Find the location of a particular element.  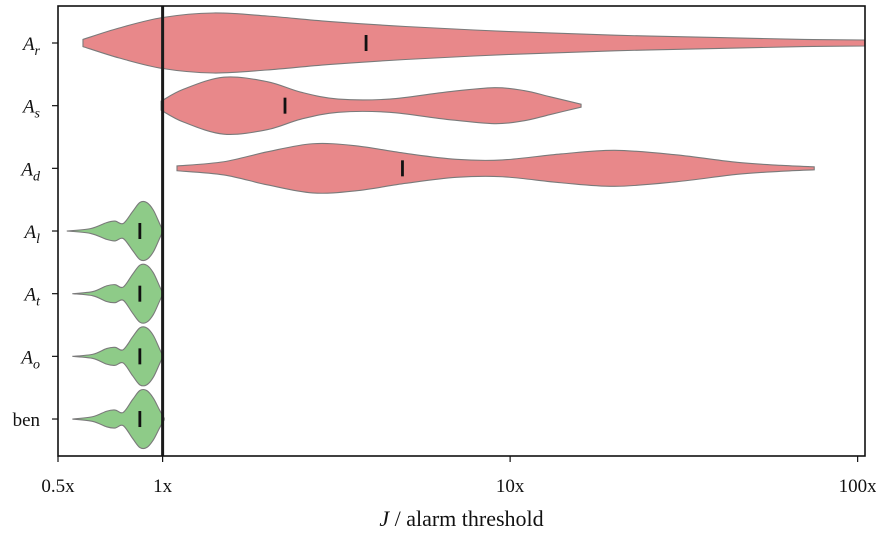

violin-ben is located at coordinates (118, 419).